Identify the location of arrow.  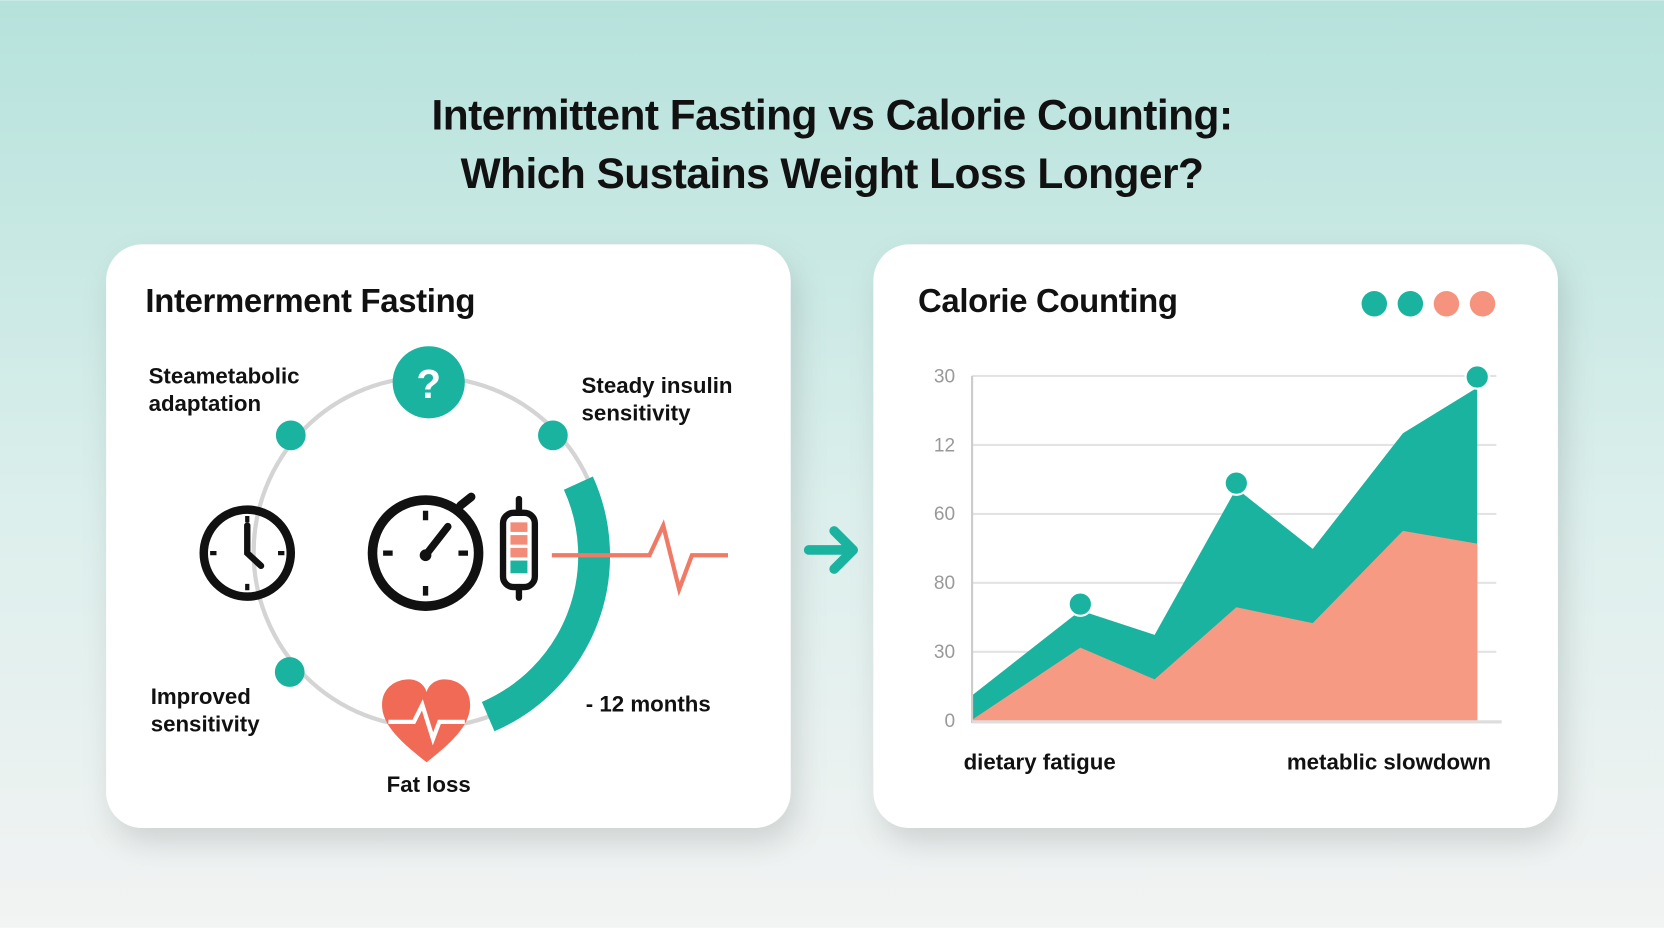
(831, 550).